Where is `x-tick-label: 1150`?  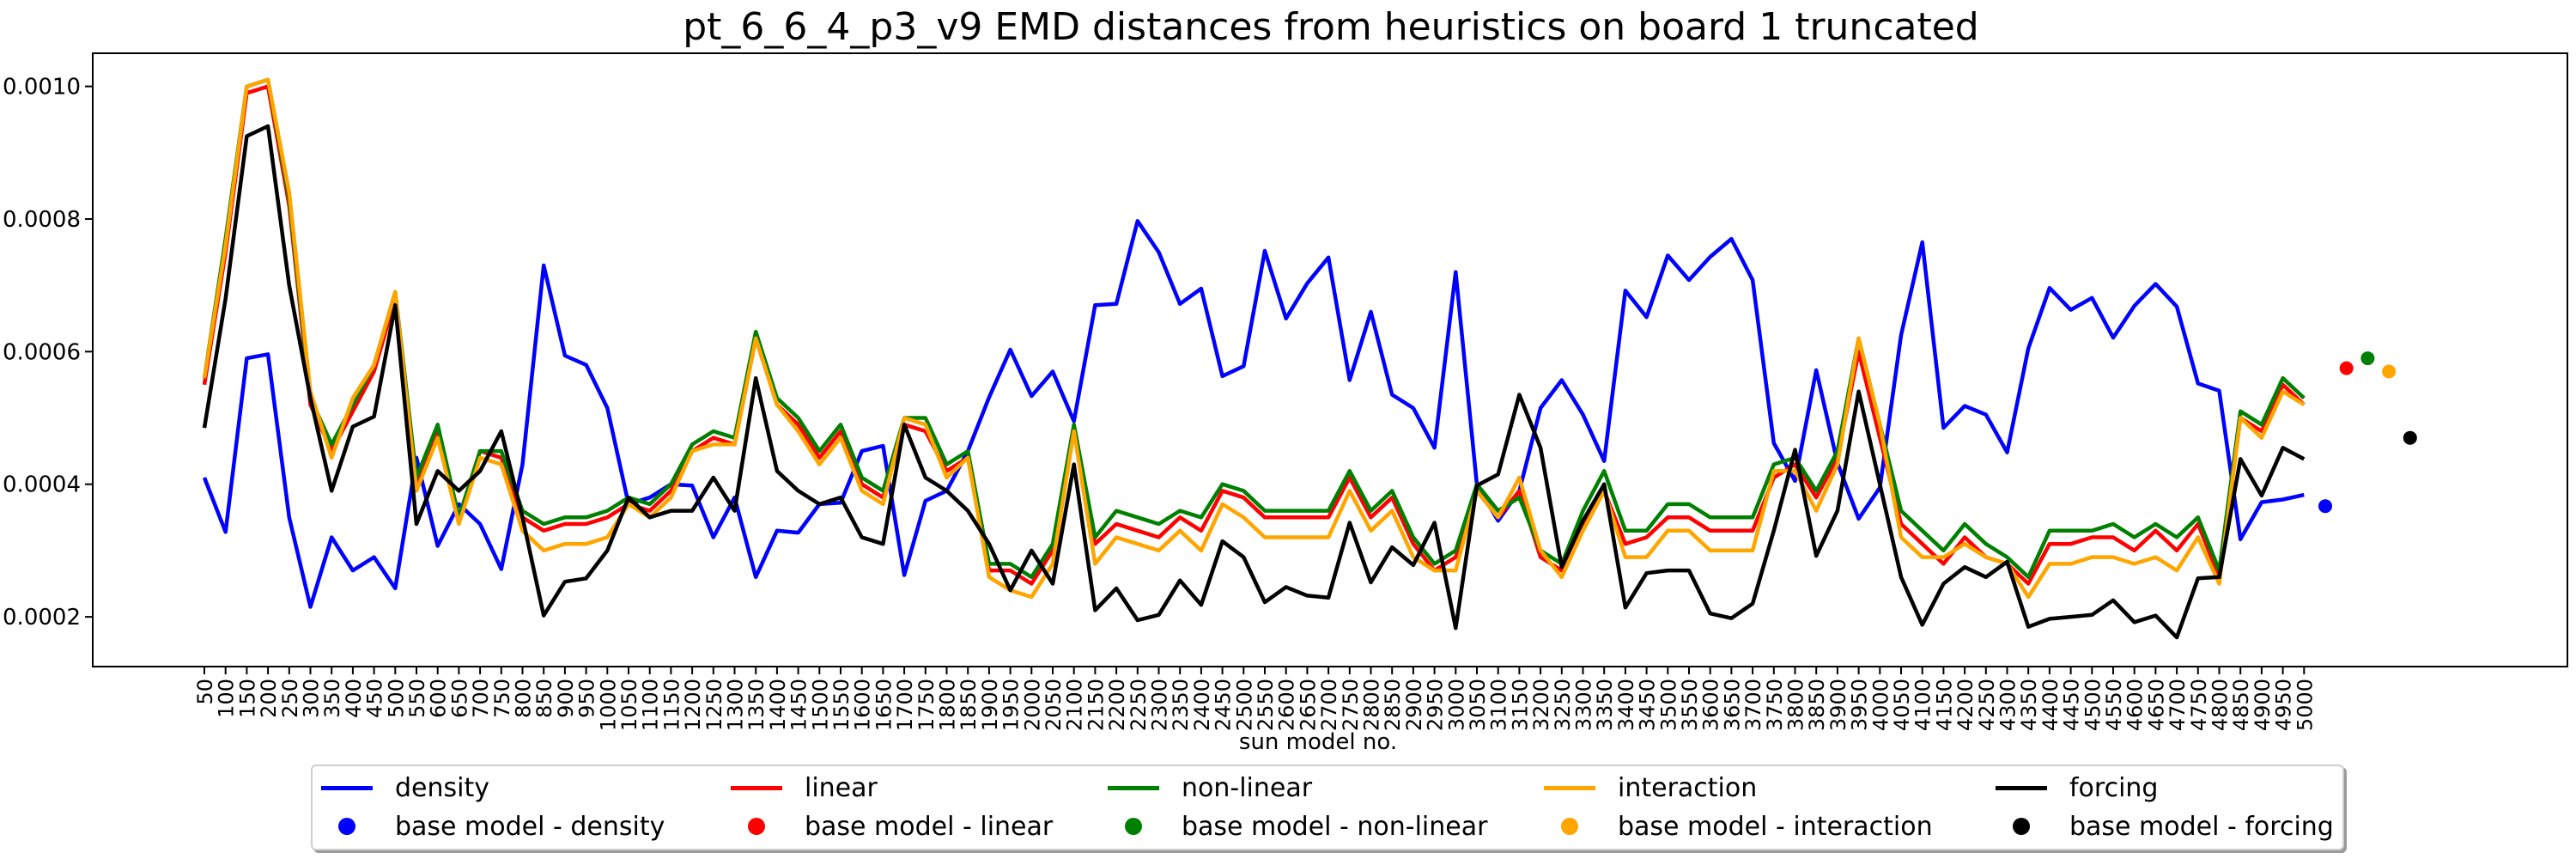
x-tick-label: 1150 is located at coordinates (671, 705).